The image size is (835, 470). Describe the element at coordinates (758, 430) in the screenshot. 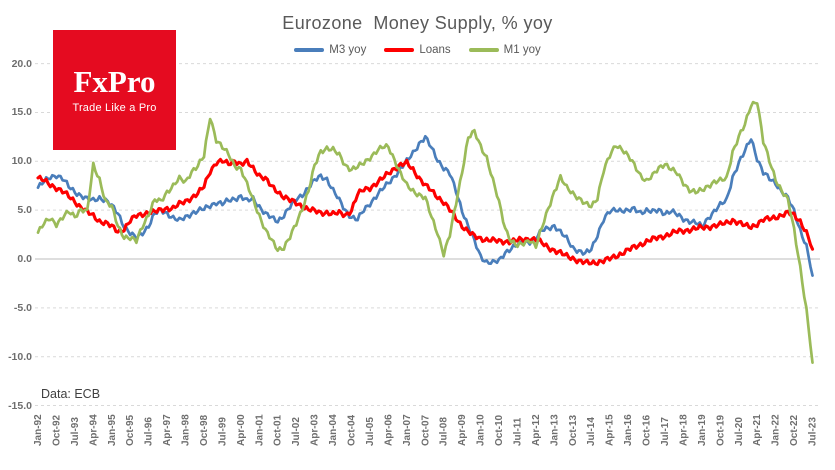

I see `x-tick-label: Apr-21` at that location.